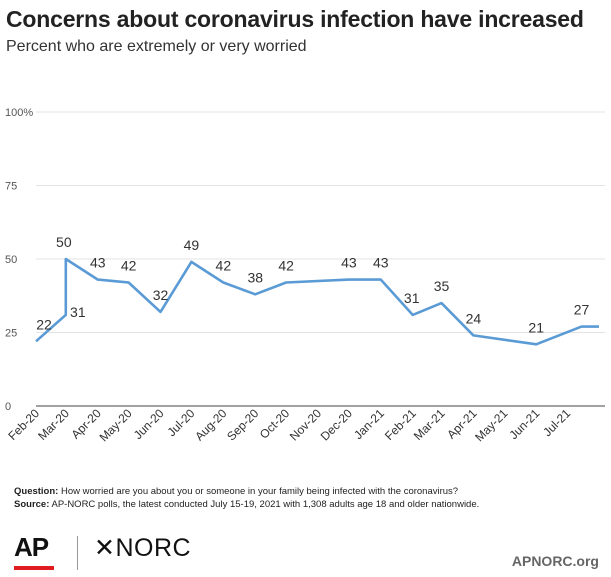  What do you see at coordinates (400, 424) in the screenshot?
I see `x-tick-label: Feb-21` at bounding box center [400, 424].